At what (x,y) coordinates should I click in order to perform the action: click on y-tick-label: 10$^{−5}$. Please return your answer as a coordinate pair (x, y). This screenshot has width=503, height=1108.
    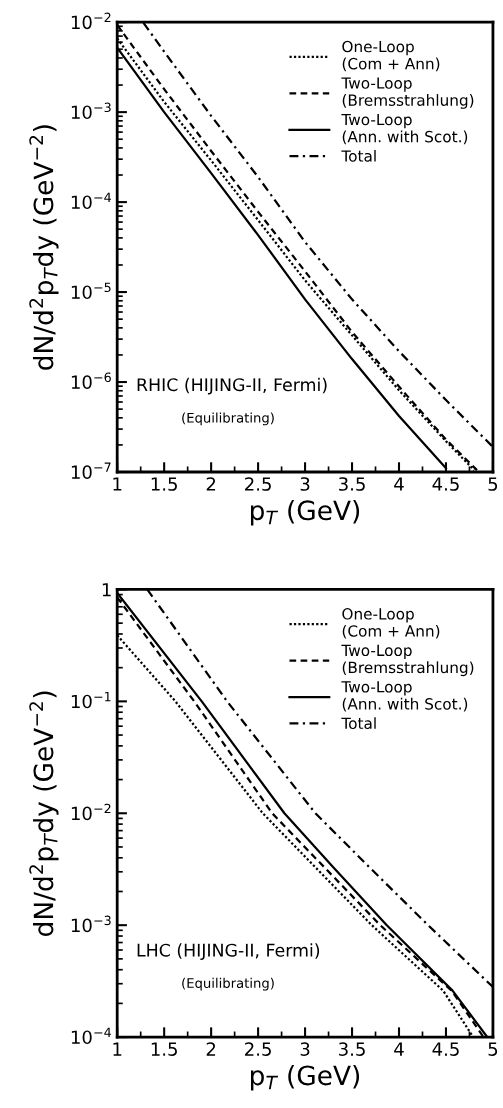
    Looking at the image, I should click on (91, 291).